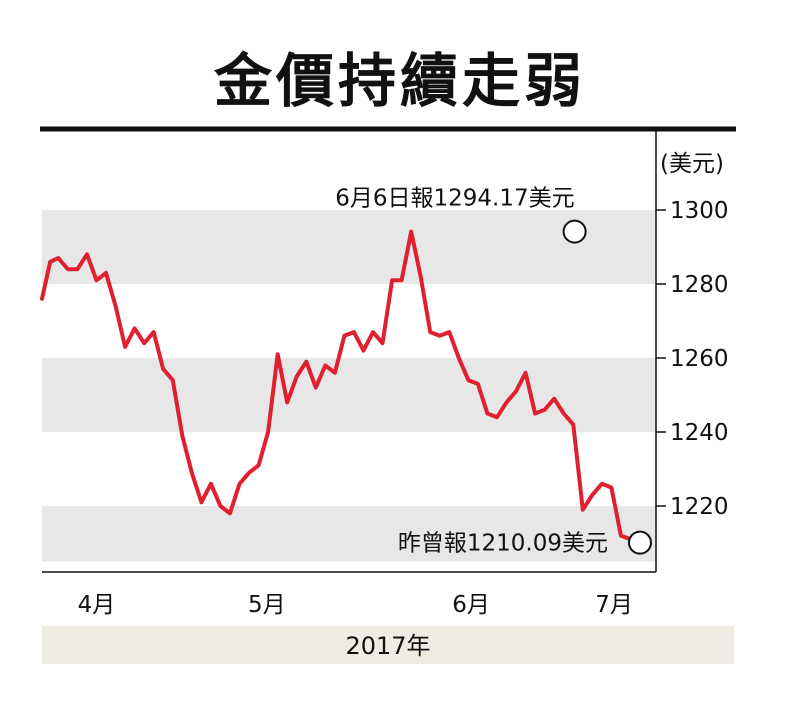  I want to click on chart-title: 金價持續走弱, so click(399, 81).